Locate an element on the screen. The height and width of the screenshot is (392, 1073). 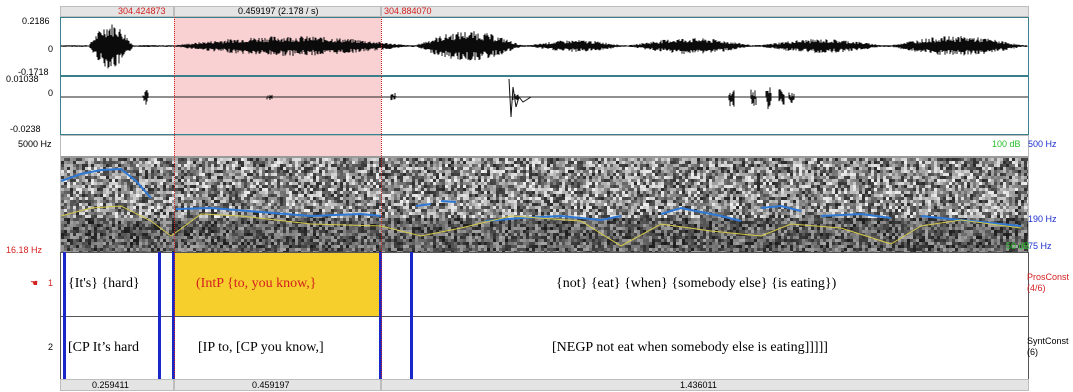
top-time-bar-selection is located at coordinates (277, 11).